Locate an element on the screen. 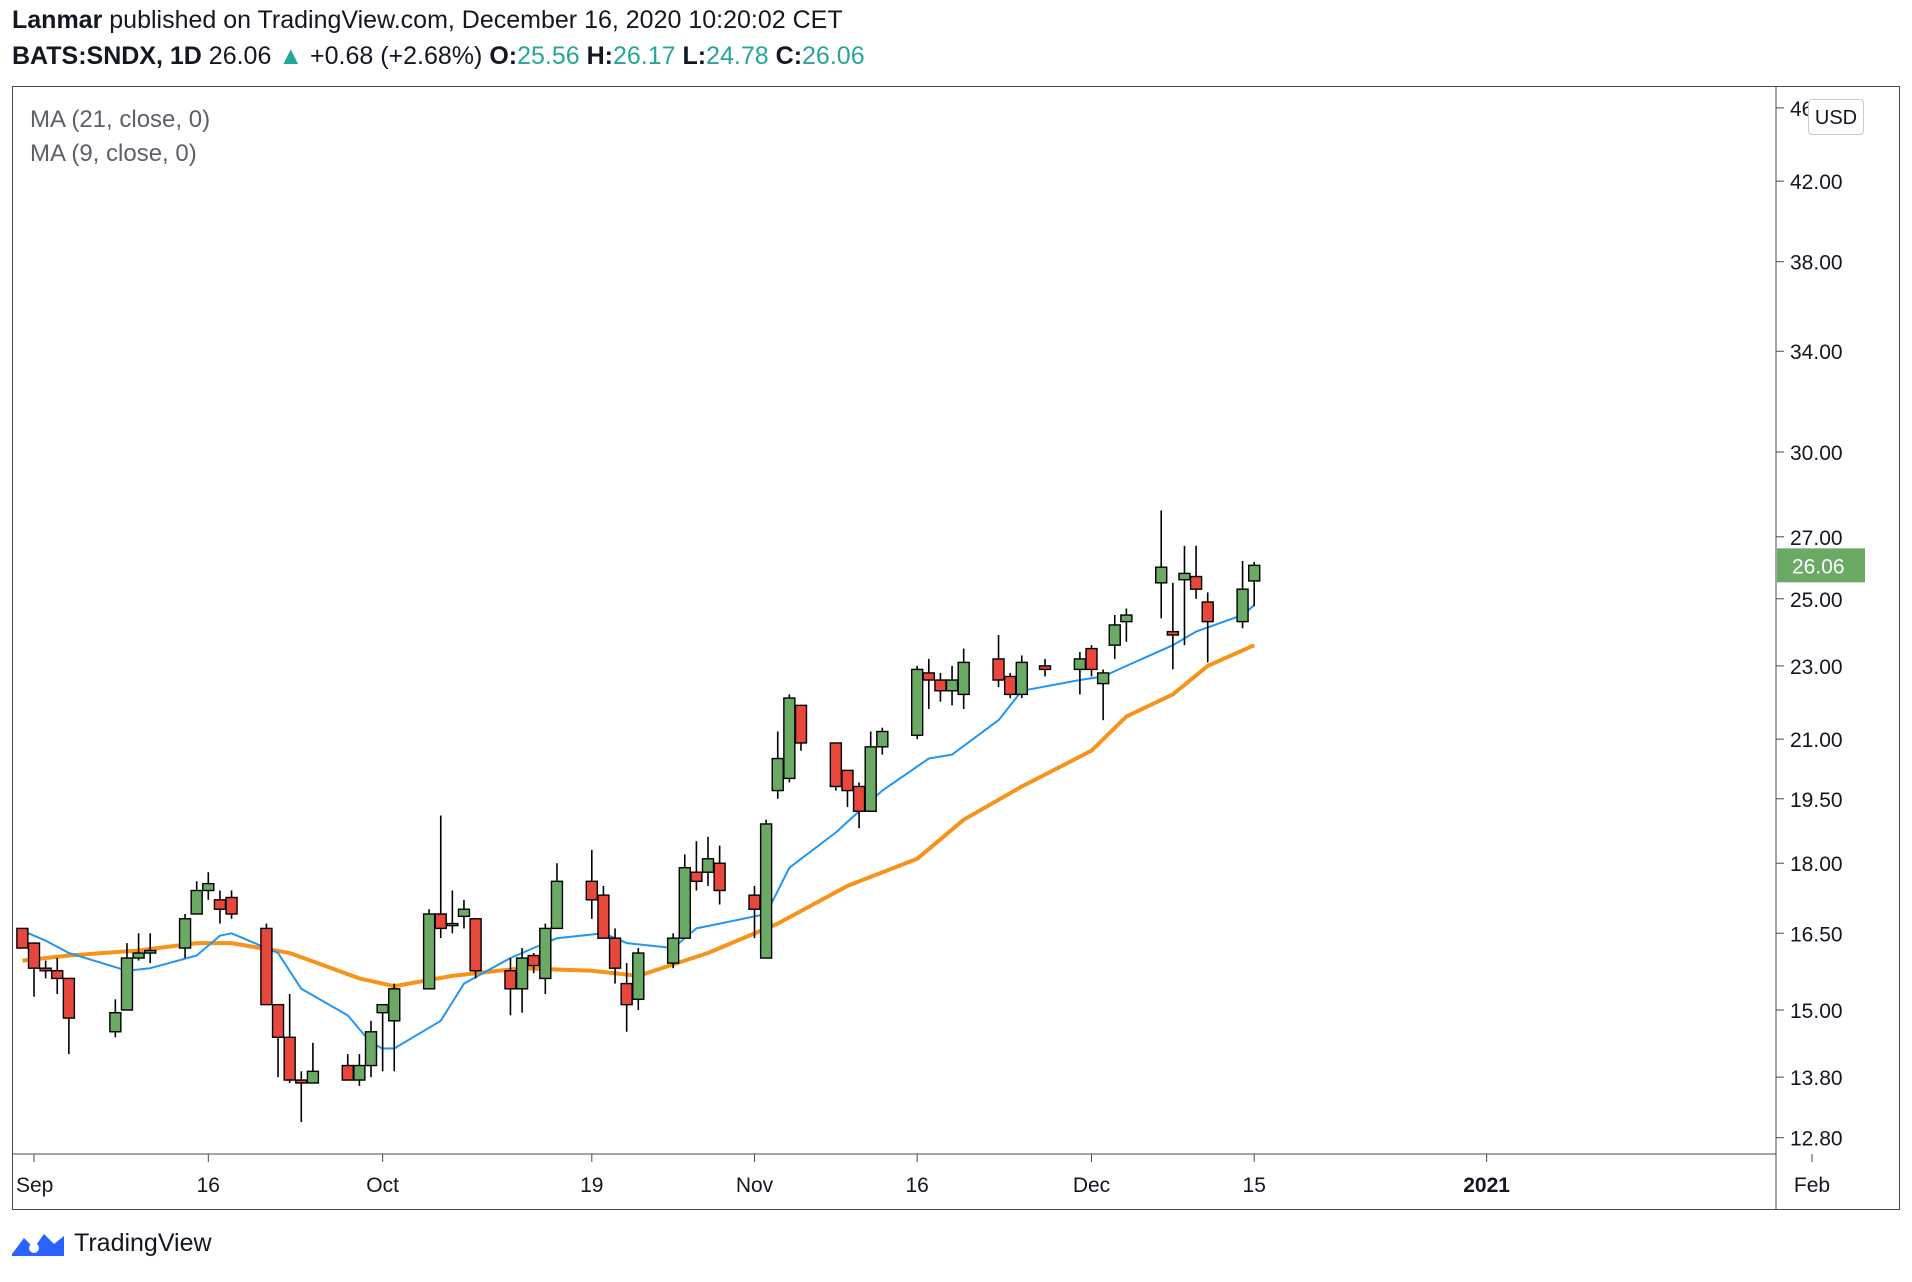  high-label: H: is located at coordinates (599, 56).